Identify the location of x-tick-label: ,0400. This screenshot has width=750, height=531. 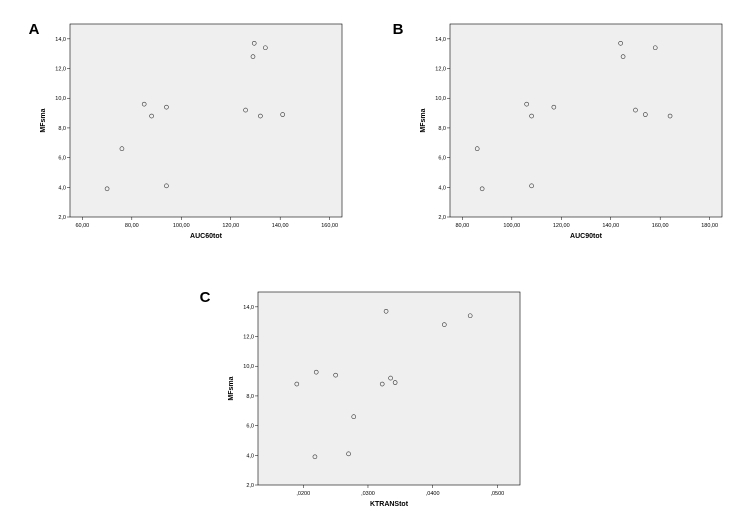
(433, 494).